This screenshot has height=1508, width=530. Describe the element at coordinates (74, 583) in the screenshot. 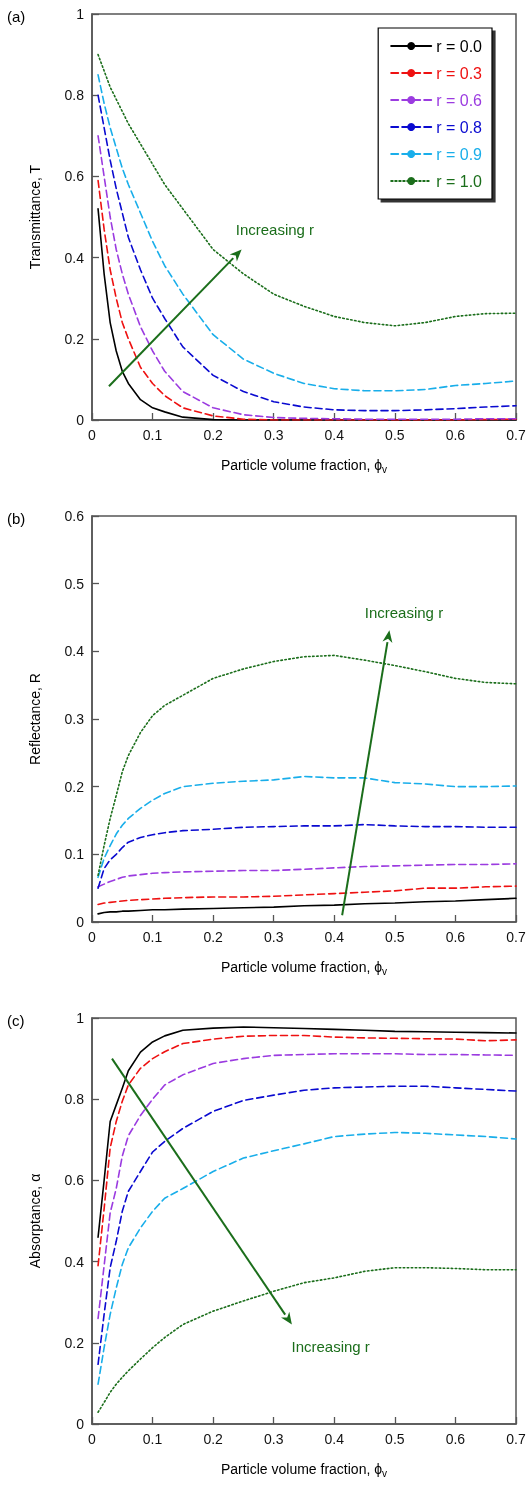

I see `y-tick-label: 0.5` at that location.